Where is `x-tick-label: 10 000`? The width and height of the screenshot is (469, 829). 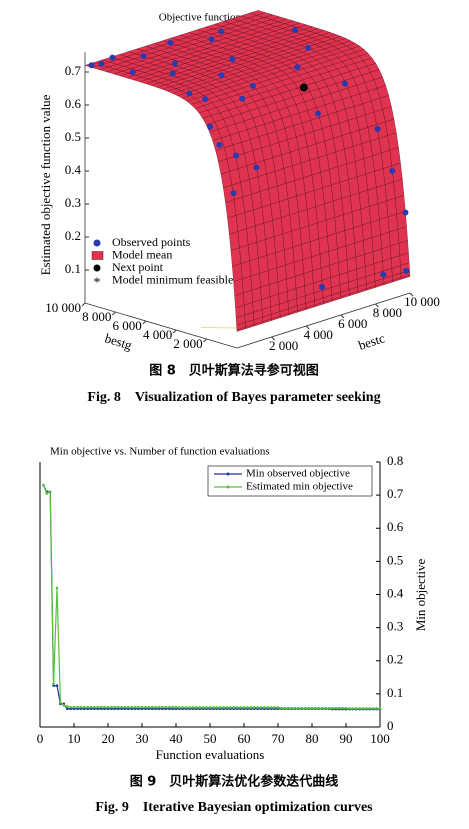
x-tick-label: 10 000 is located at coordinates (422, 301).